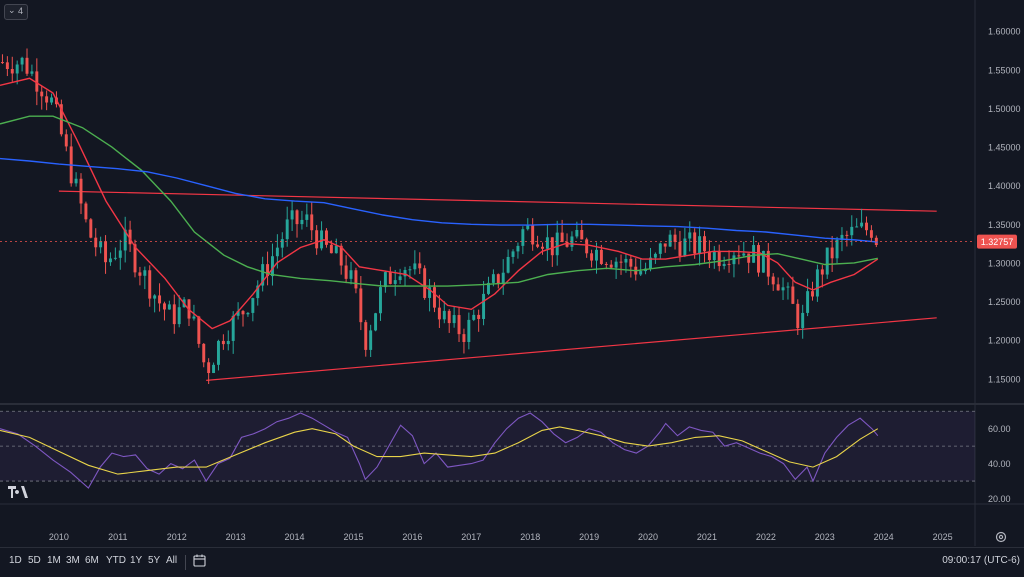 Image resolution: width=1024 pixels, height=577 pixels. What do you see at coordinates (15, 560) in the screenshot?
I see `range-1d-button: 1D` at bounding box center [15, 560].